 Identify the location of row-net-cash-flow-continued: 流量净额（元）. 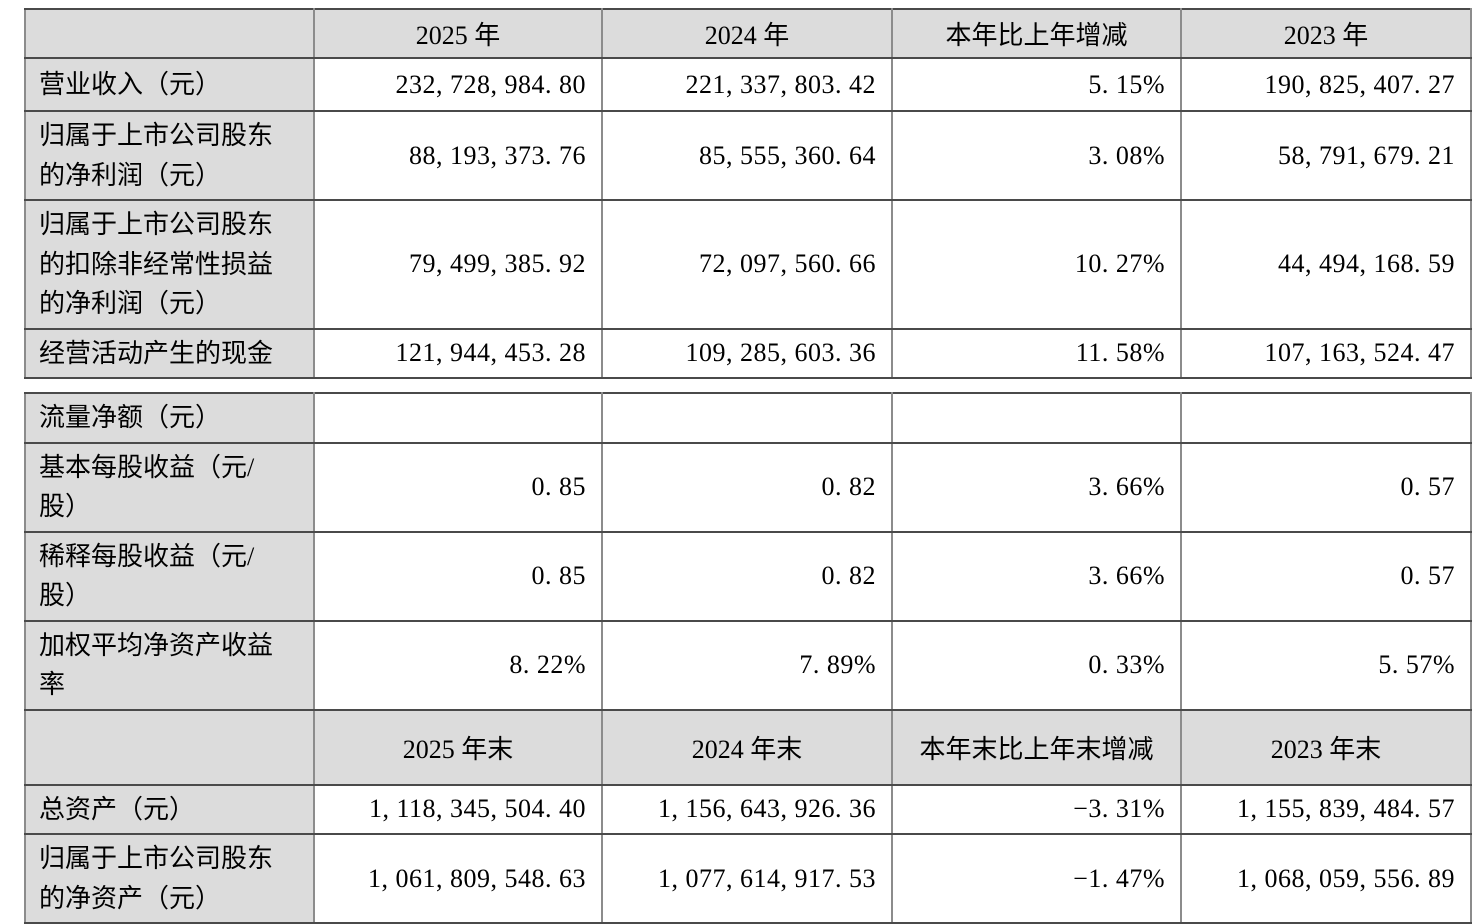
(748, 418).